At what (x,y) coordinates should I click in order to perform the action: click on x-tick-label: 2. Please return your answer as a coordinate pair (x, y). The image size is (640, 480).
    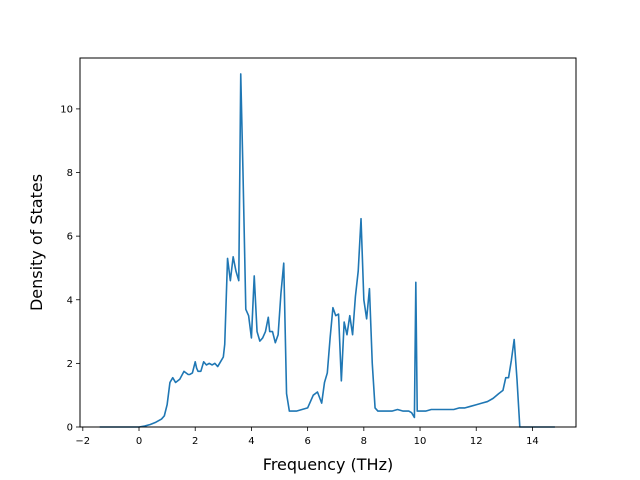
    Looking at the image, I should click on (195, 441).